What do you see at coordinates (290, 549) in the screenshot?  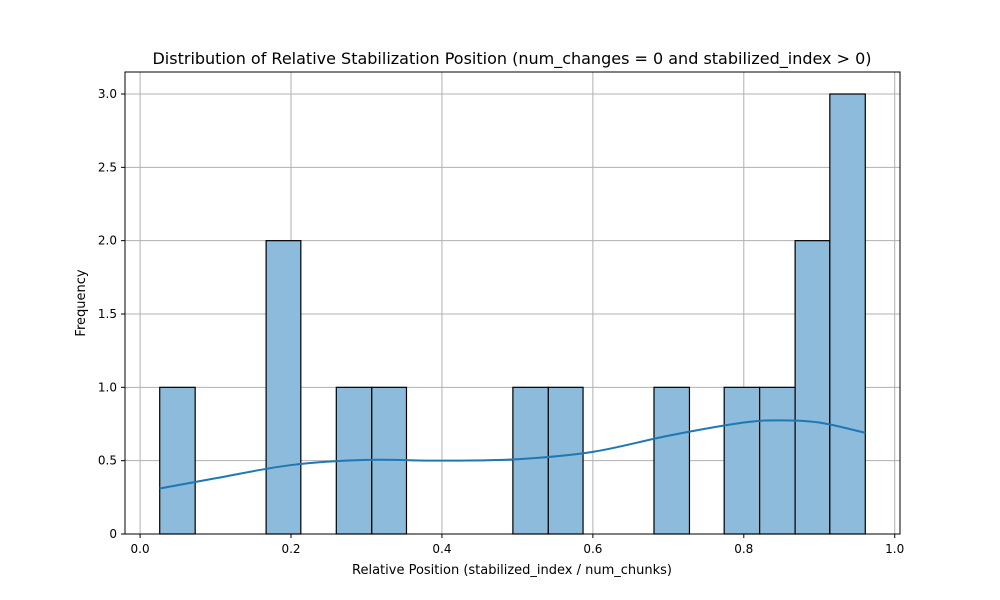 I see `x-tick-label: 0.2` at bounding box center [290, 549].